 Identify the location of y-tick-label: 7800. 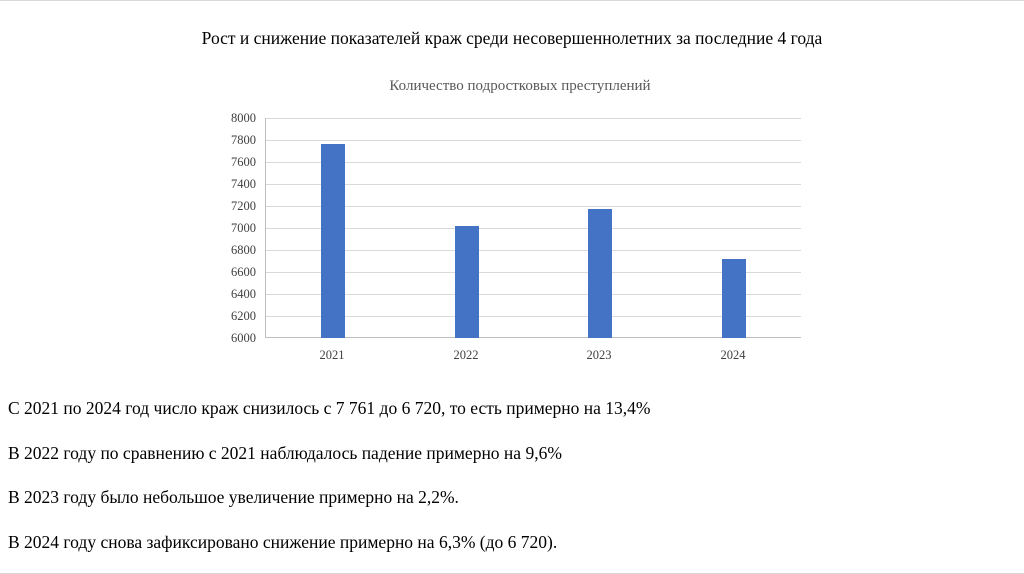
(243, 140).